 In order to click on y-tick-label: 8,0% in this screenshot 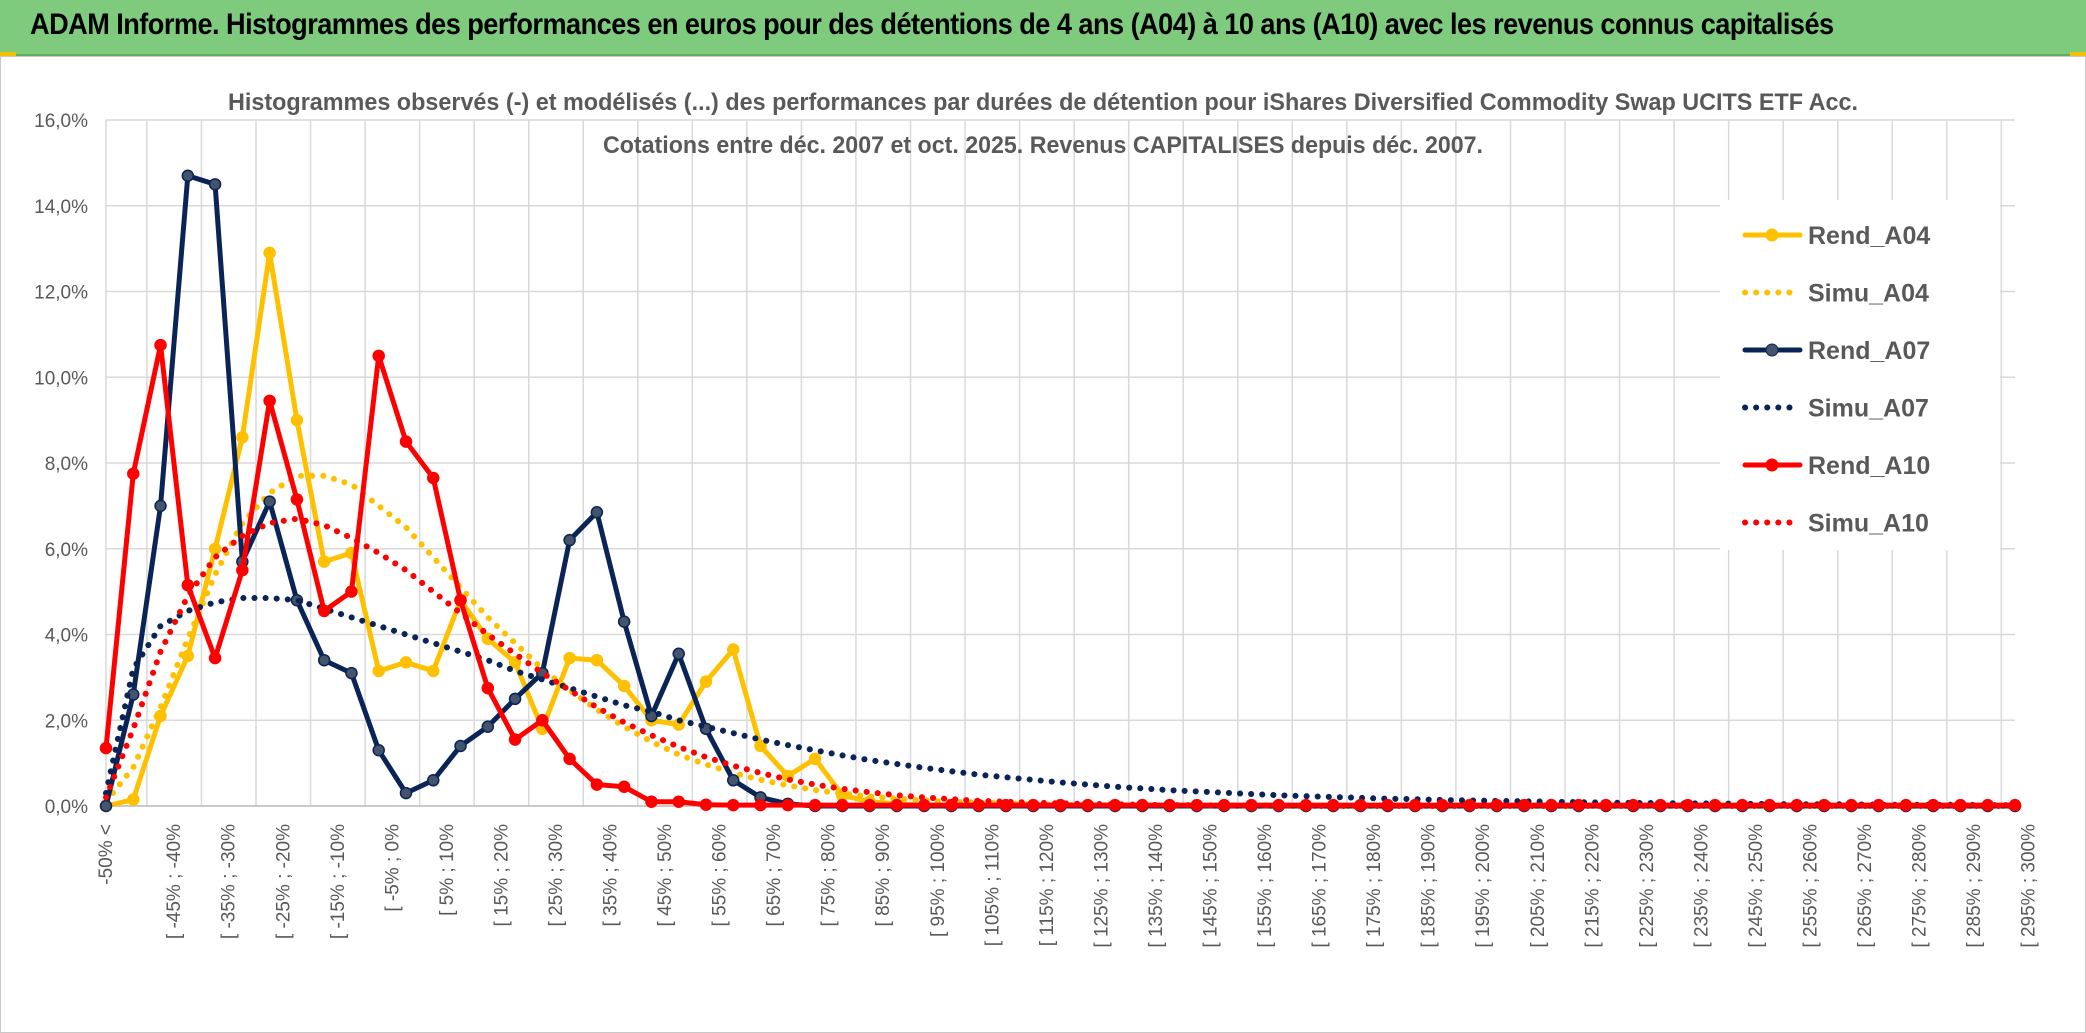, I will do `click(66, 464)`.